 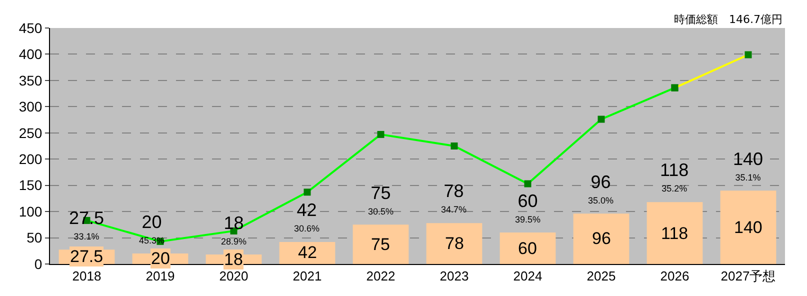 What do you see at coordinates (30, 132) in the screenshot?
I see `y-tick-label: 250` at bounding box center [30, 132].